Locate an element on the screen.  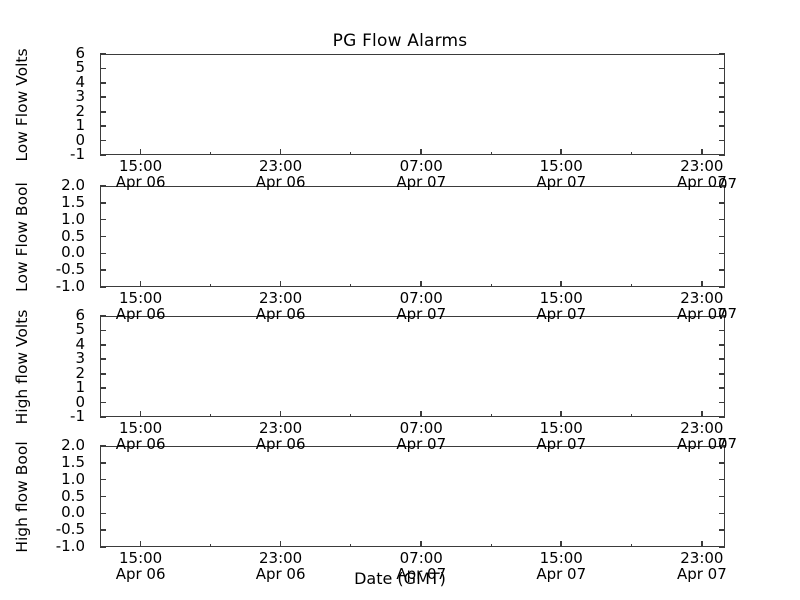
x-axis-label: Date (GMT) is located at coordinates (400, 578).